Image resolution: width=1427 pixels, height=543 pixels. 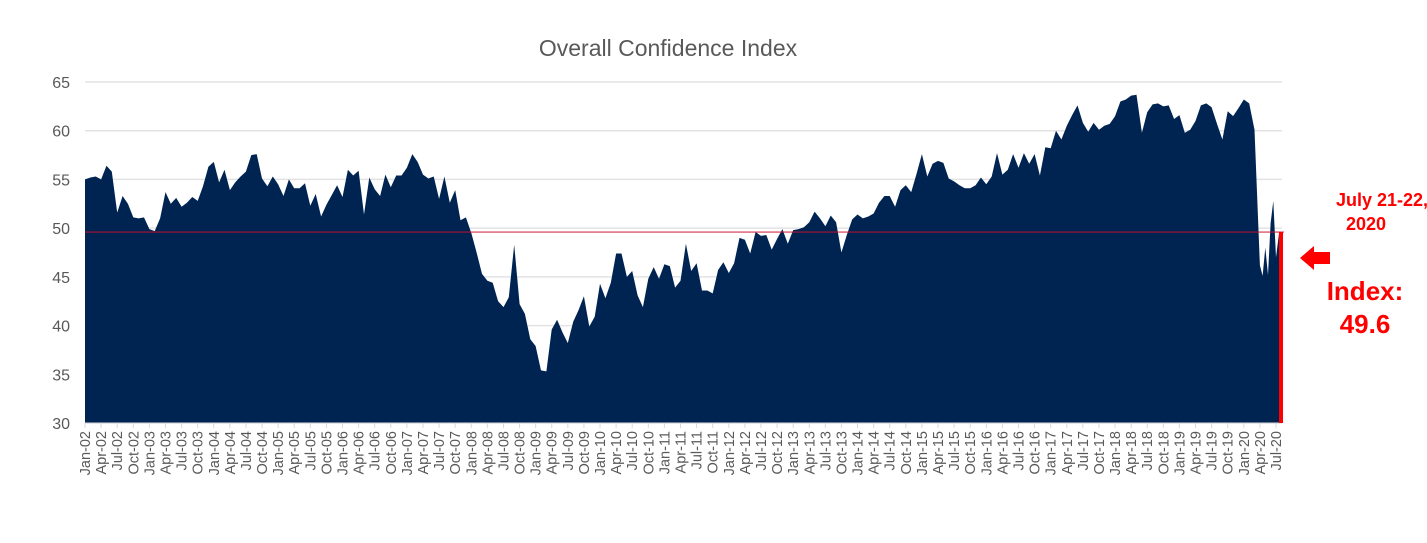 What do you see at coordinates (1365, 324) in the screenshot?
I see `annotation-index-value: 49.6` at bounding box center [1365, 324].